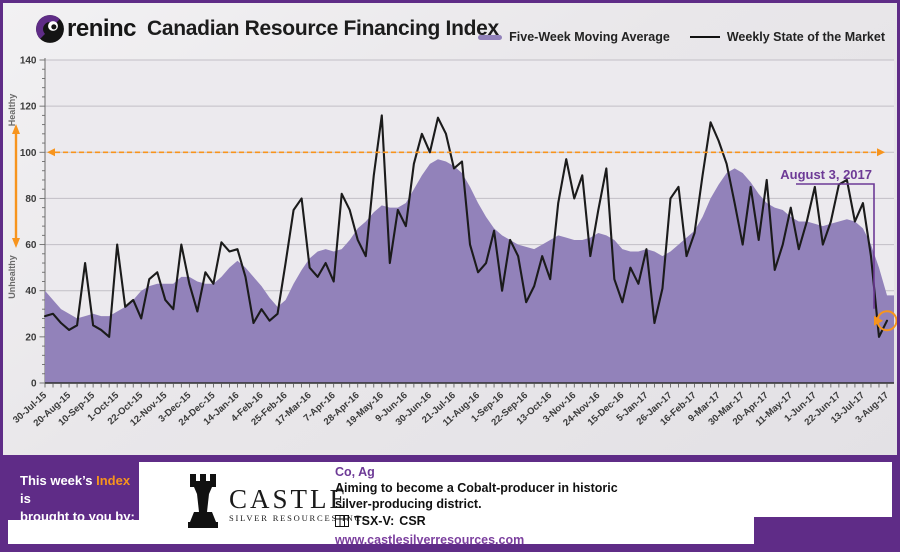  What do you see at coordinates (342, 521) in the screenshot?
I see `chart-grid-icon` at bounding box center [342, 521].